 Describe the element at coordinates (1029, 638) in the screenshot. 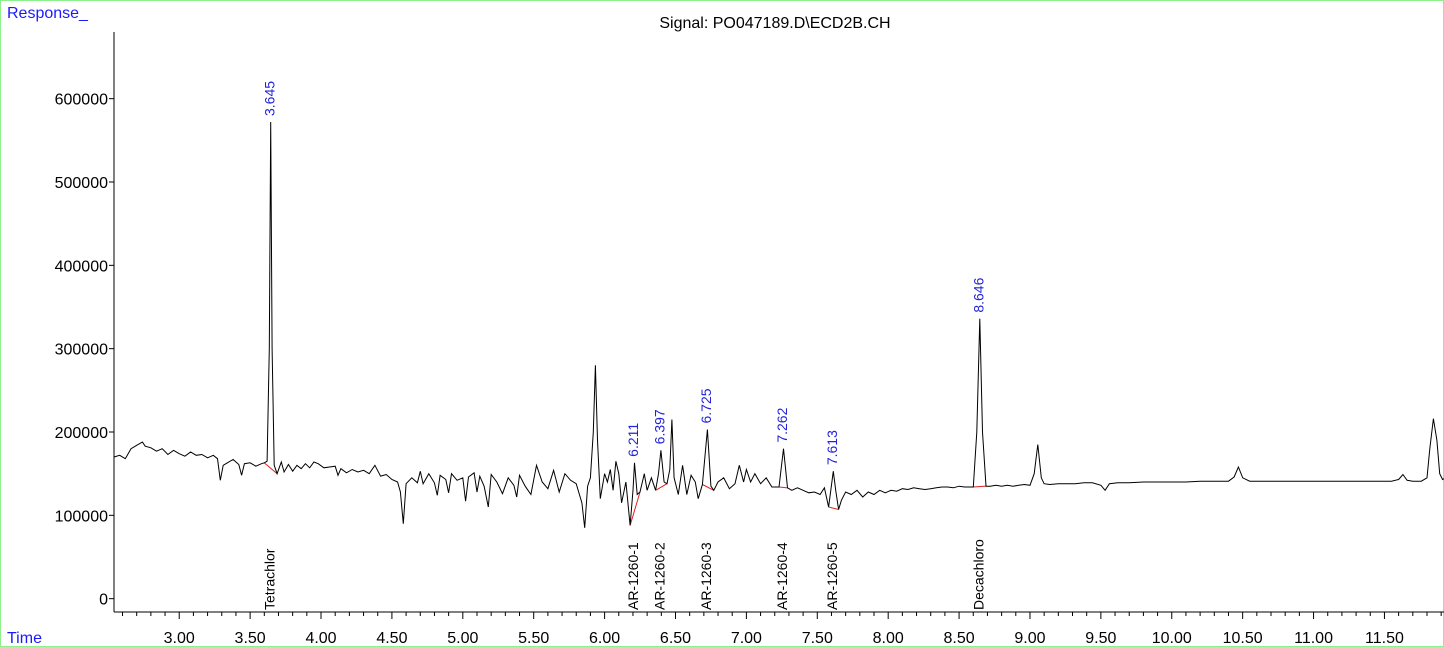

I see `x-tick-label: 9.00` at that location.